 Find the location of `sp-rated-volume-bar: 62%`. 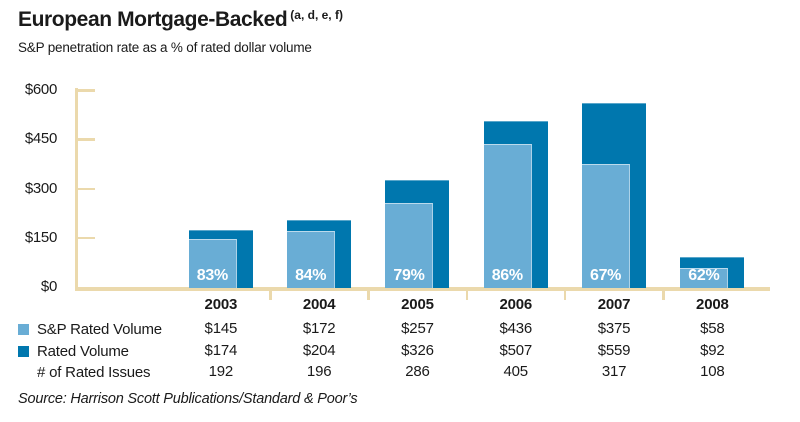

sp-rated-volume-bar: 62% is located at coordinates (704, 277).